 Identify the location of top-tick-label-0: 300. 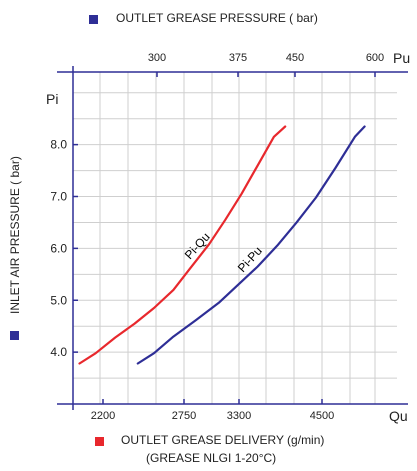
(157, 58).